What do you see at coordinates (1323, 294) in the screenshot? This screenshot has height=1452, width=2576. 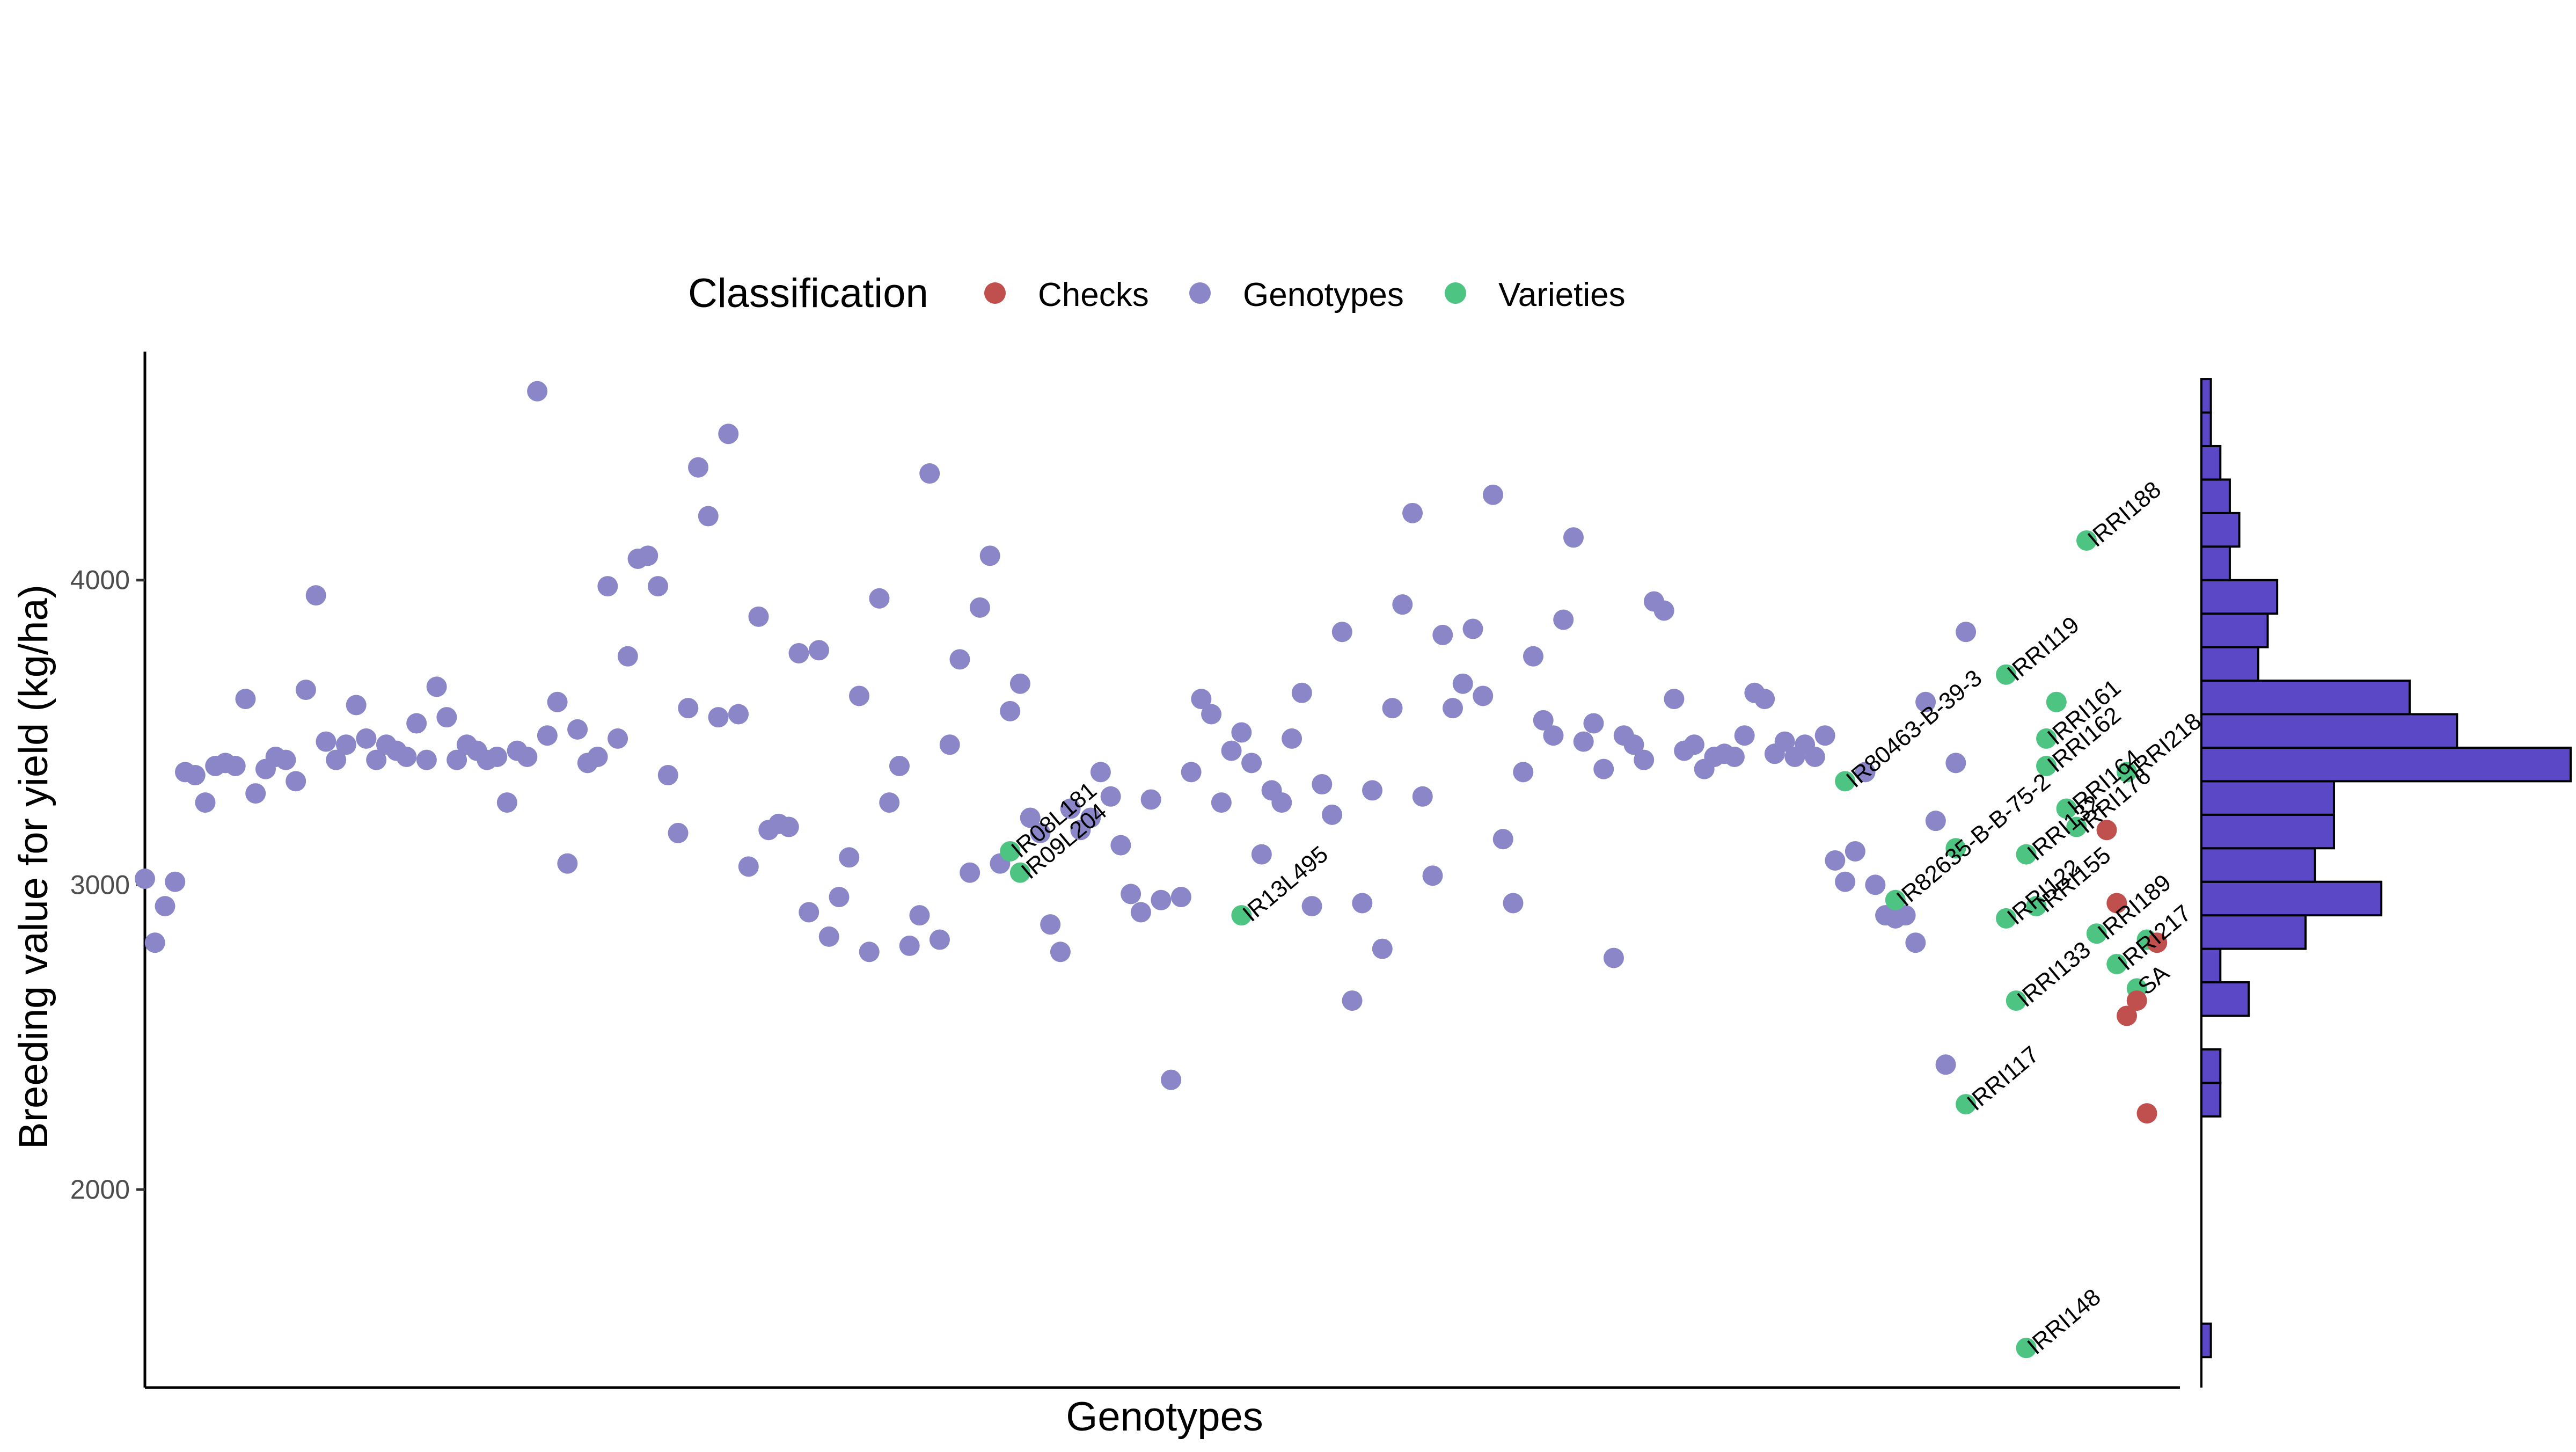 I see `legend-label-genotypes: Genotypes` at bounding box center [1323, 294].